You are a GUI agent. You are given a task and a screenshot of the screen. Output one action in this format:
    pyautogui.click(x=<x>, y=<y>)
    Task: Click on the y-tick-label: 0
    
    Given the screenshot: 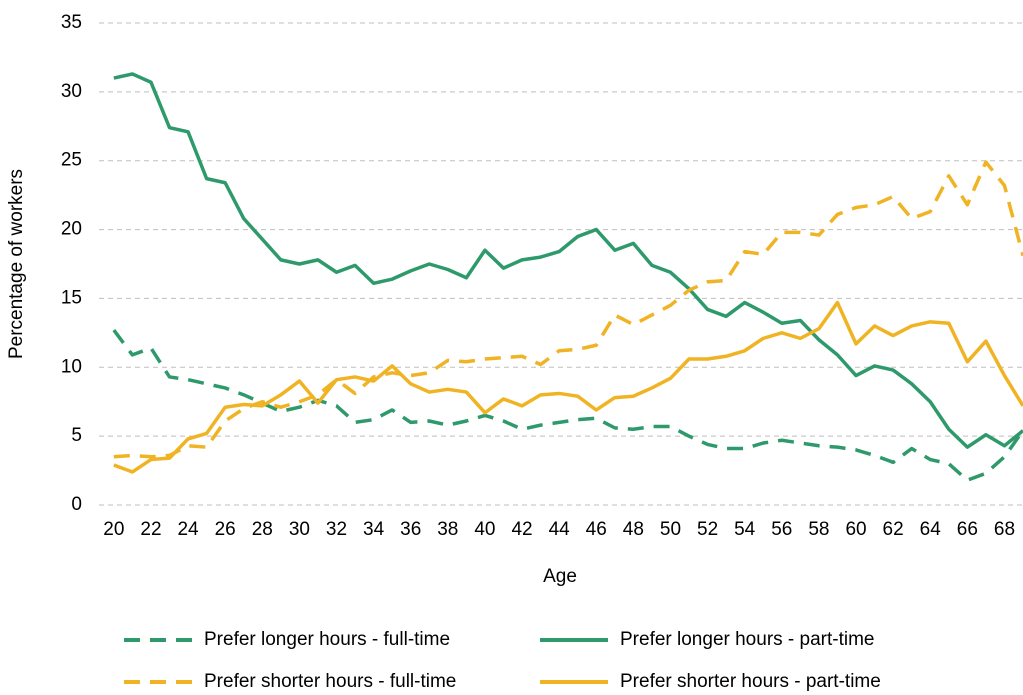 What is the action you would take?
    pyautogui.click(x=76, y=504)
    